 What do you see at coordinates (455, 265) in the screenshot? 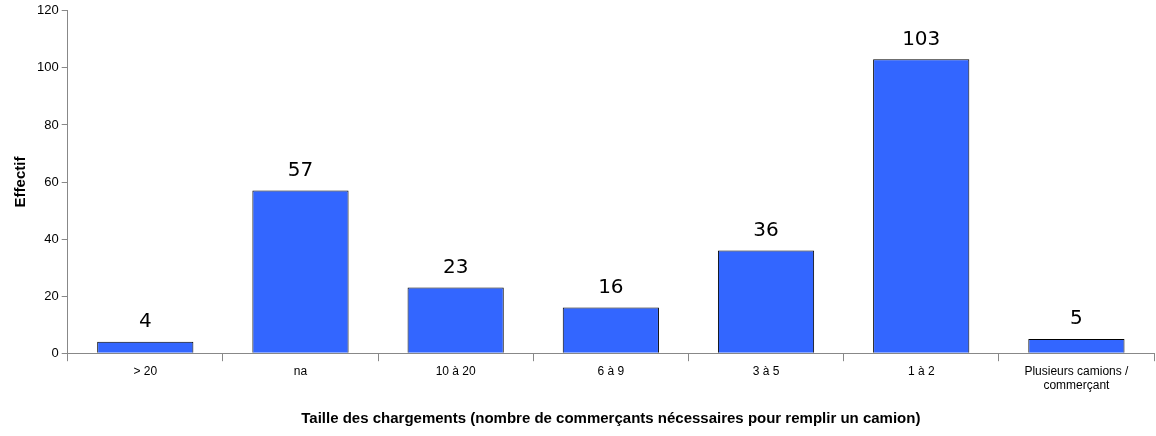
I see `data-label: 23` at bounding box center [455, 265].